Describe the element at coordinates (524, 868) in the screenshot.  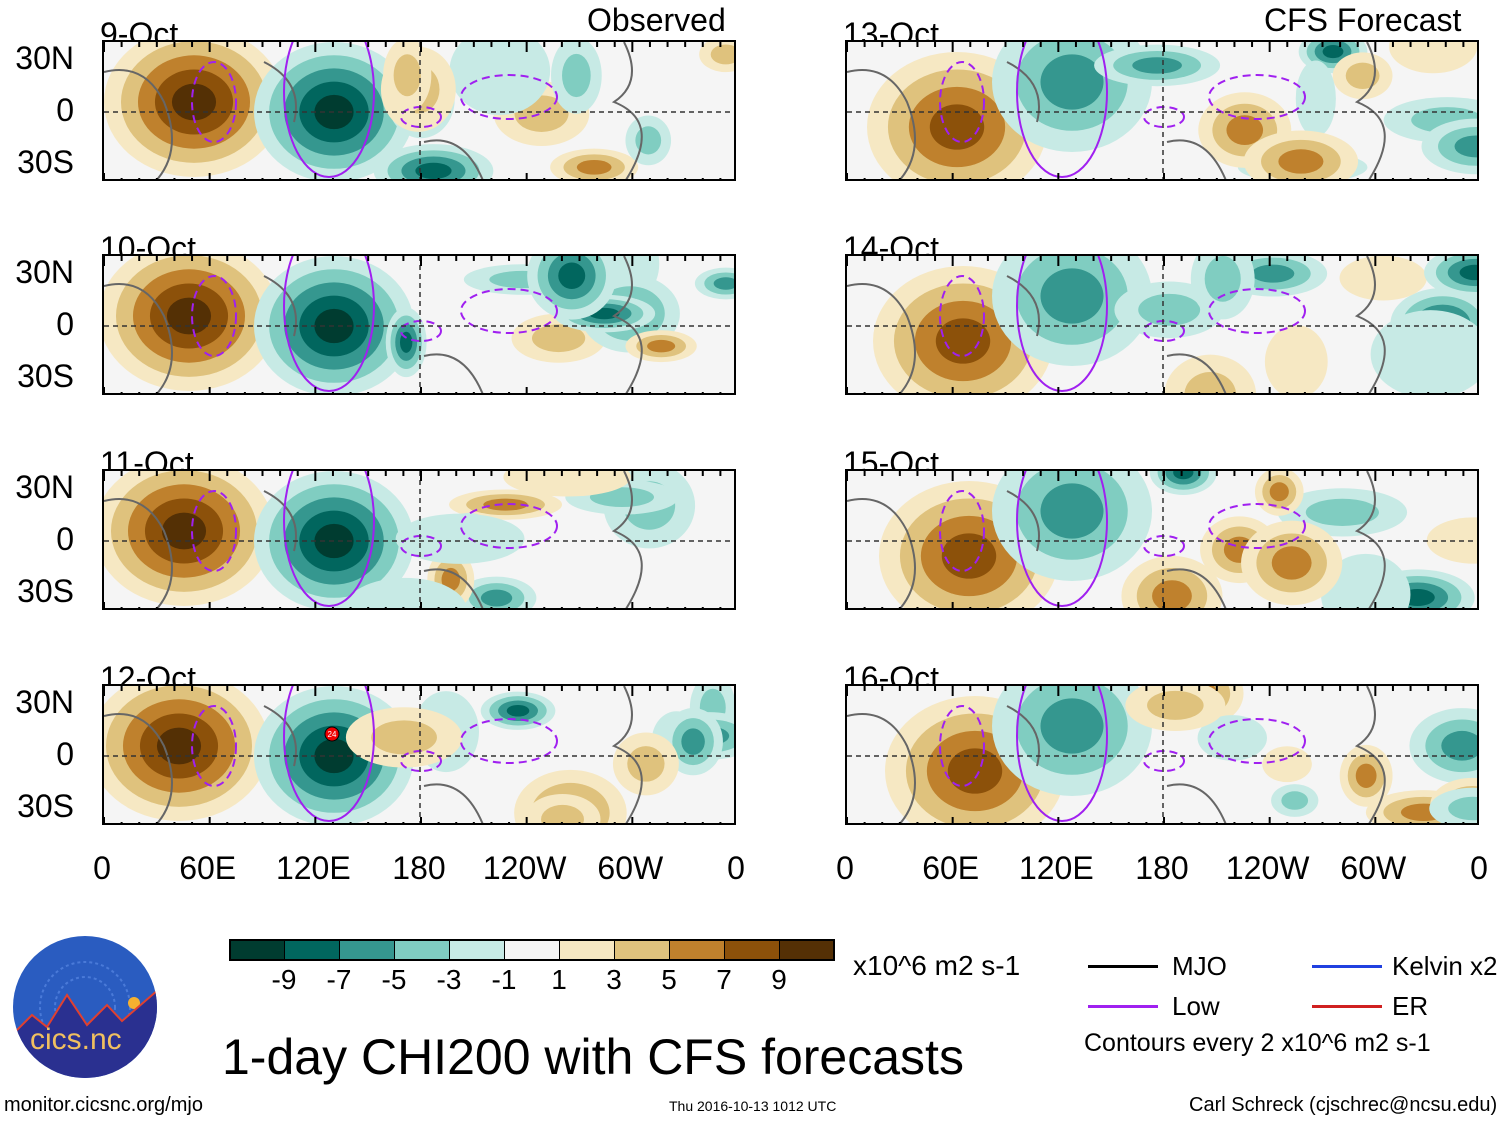
I see `lon-label: 120W` at that location.